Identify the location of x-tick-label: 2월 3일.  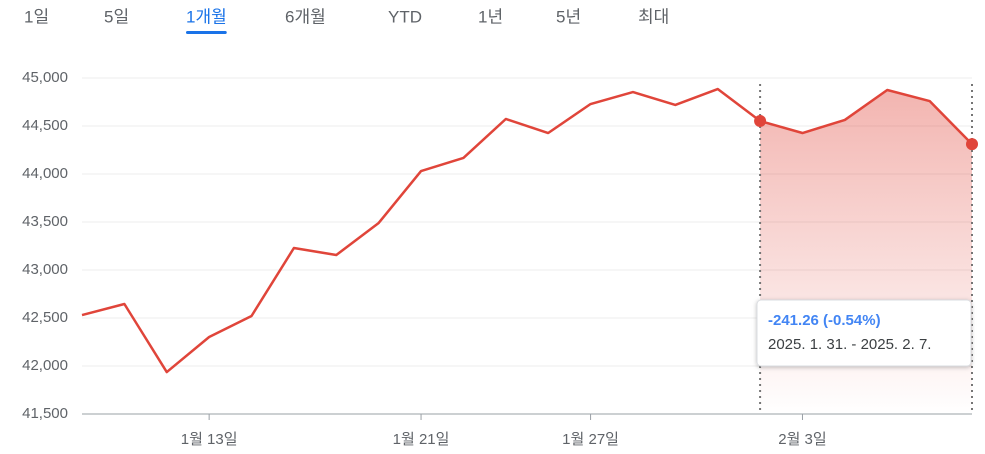
(802, 439).